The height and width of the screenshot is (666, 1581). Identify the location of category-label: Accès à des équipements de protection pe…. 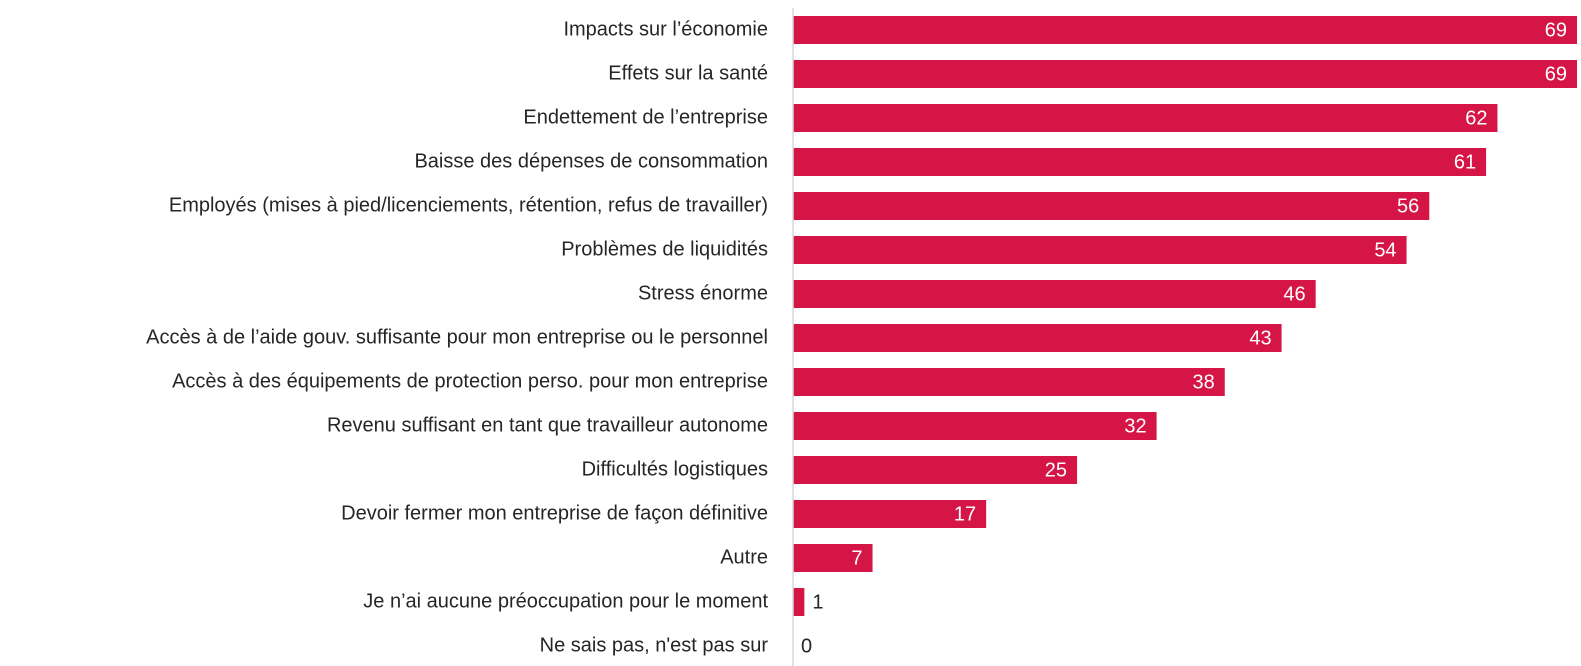
(470, 381).